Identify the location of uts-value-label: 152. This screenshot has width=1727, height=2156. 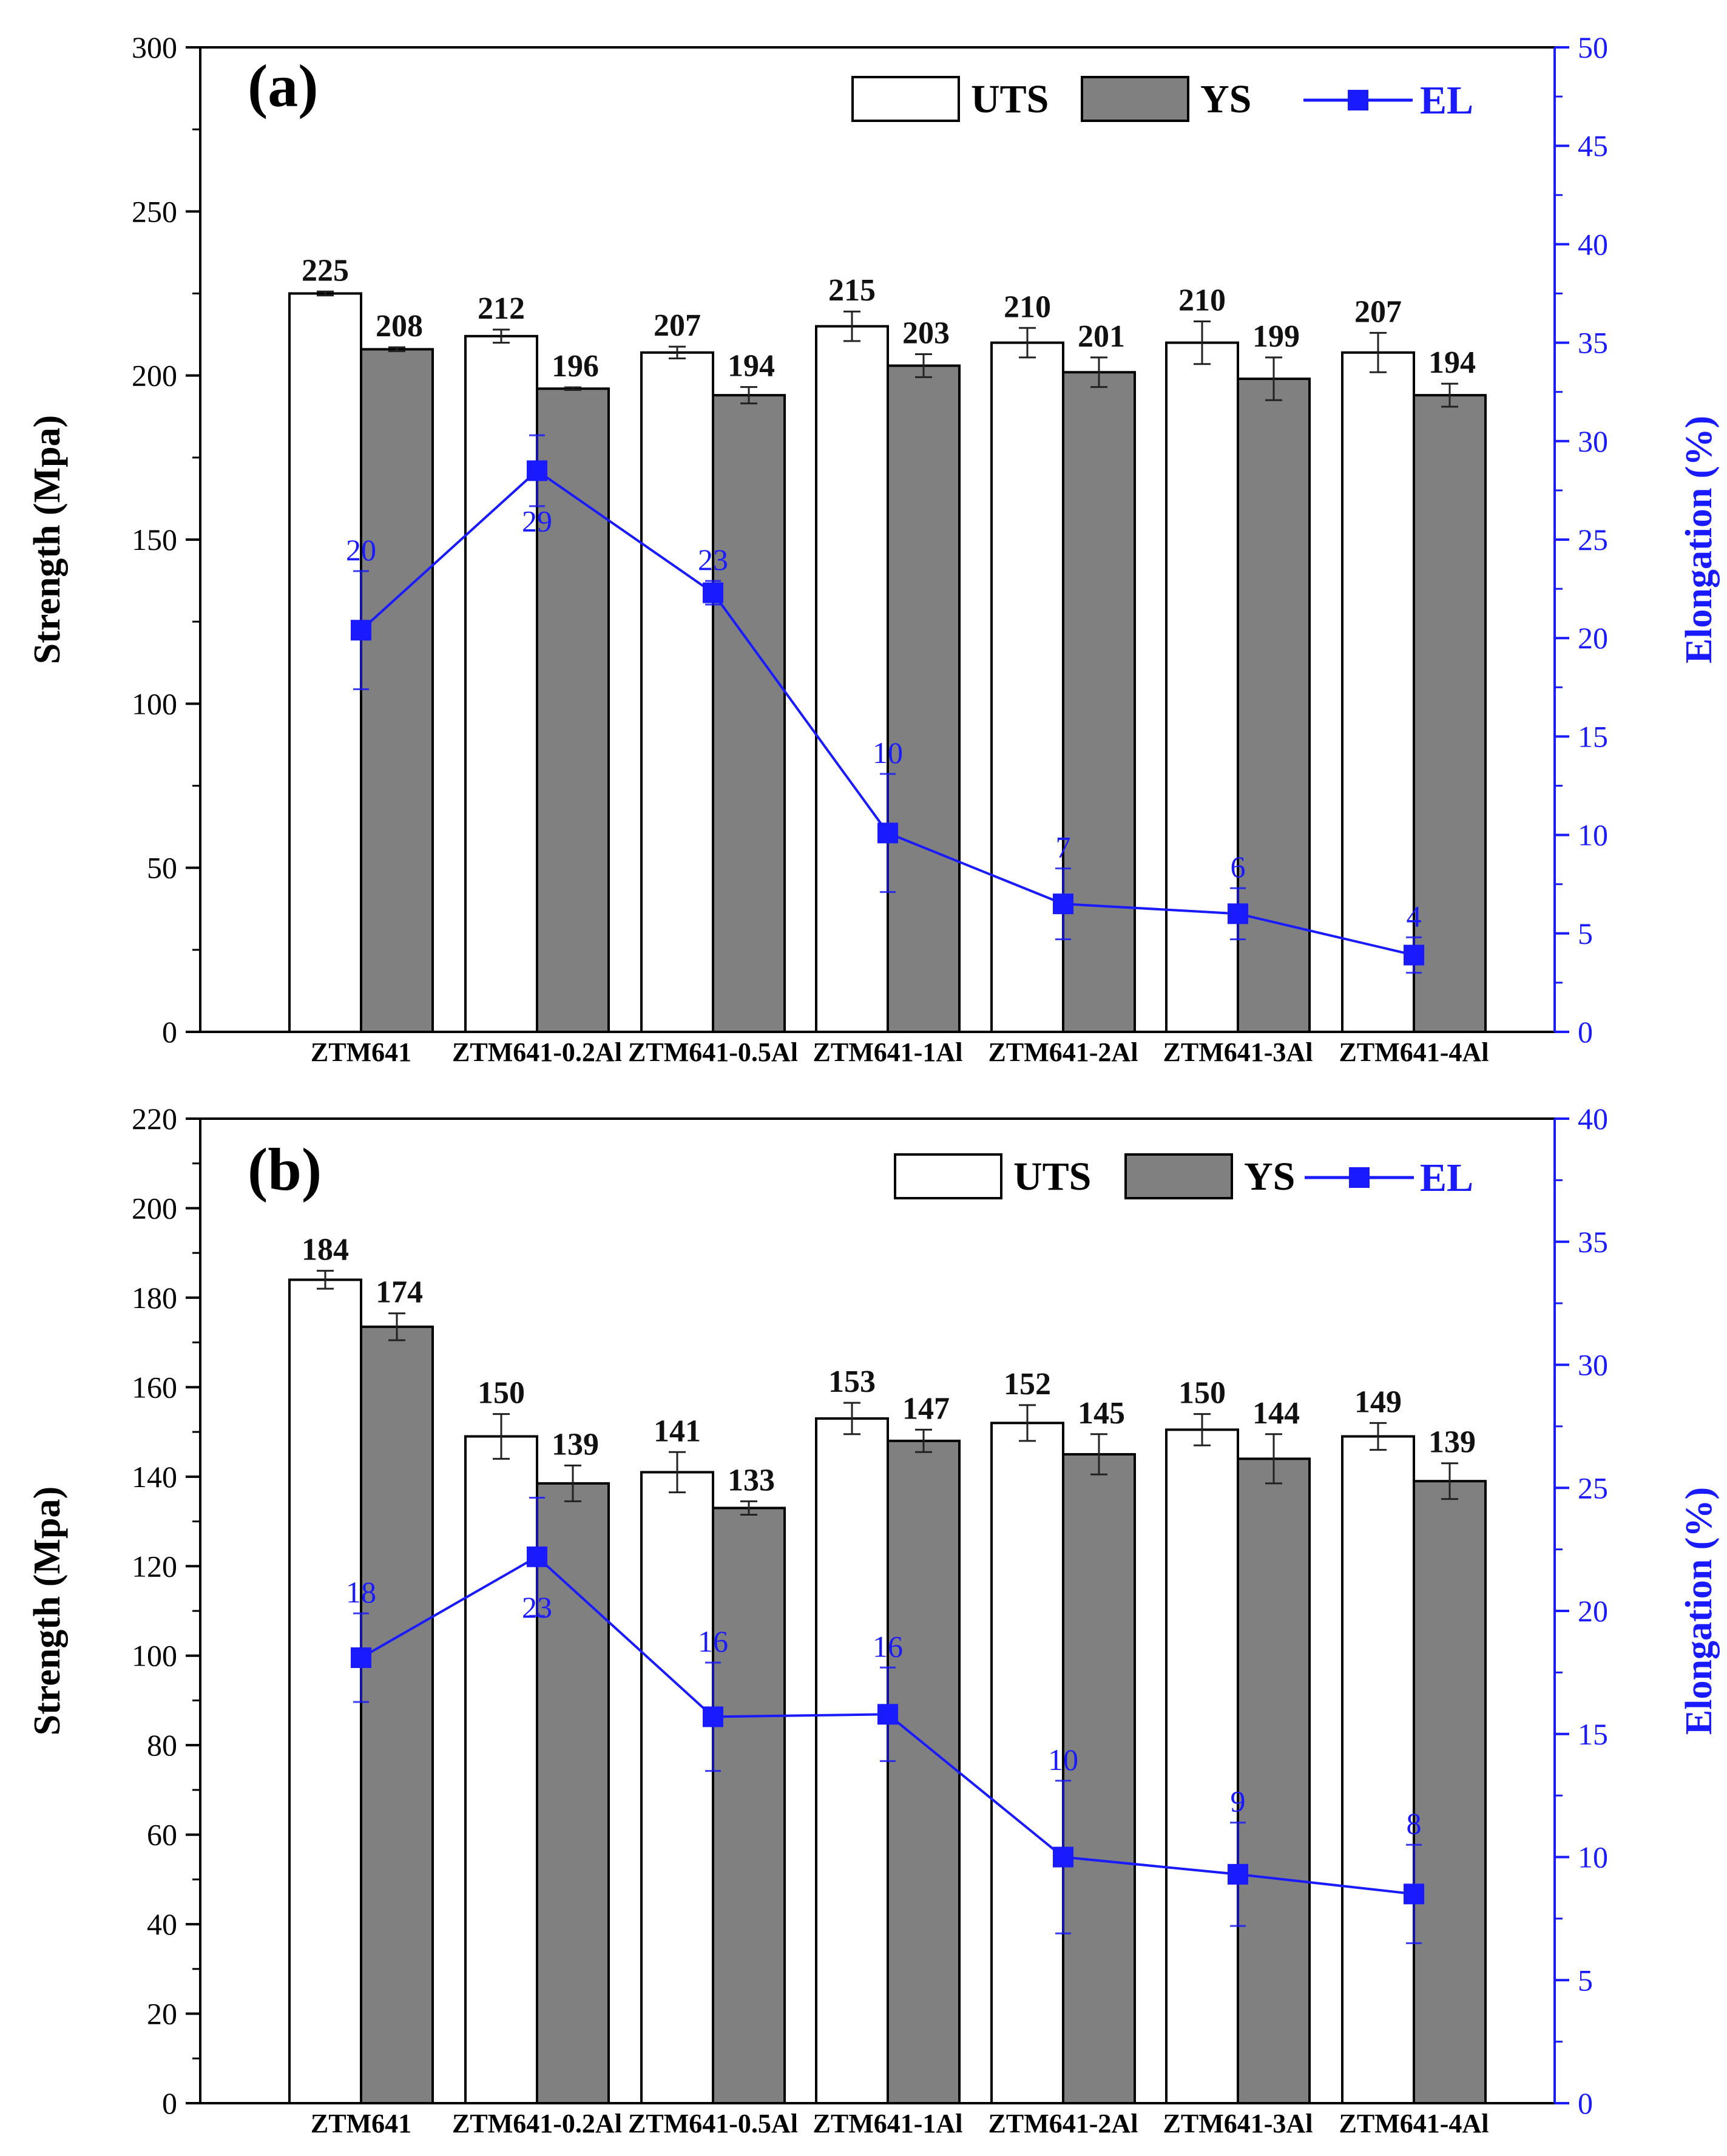
(1027, 1384).